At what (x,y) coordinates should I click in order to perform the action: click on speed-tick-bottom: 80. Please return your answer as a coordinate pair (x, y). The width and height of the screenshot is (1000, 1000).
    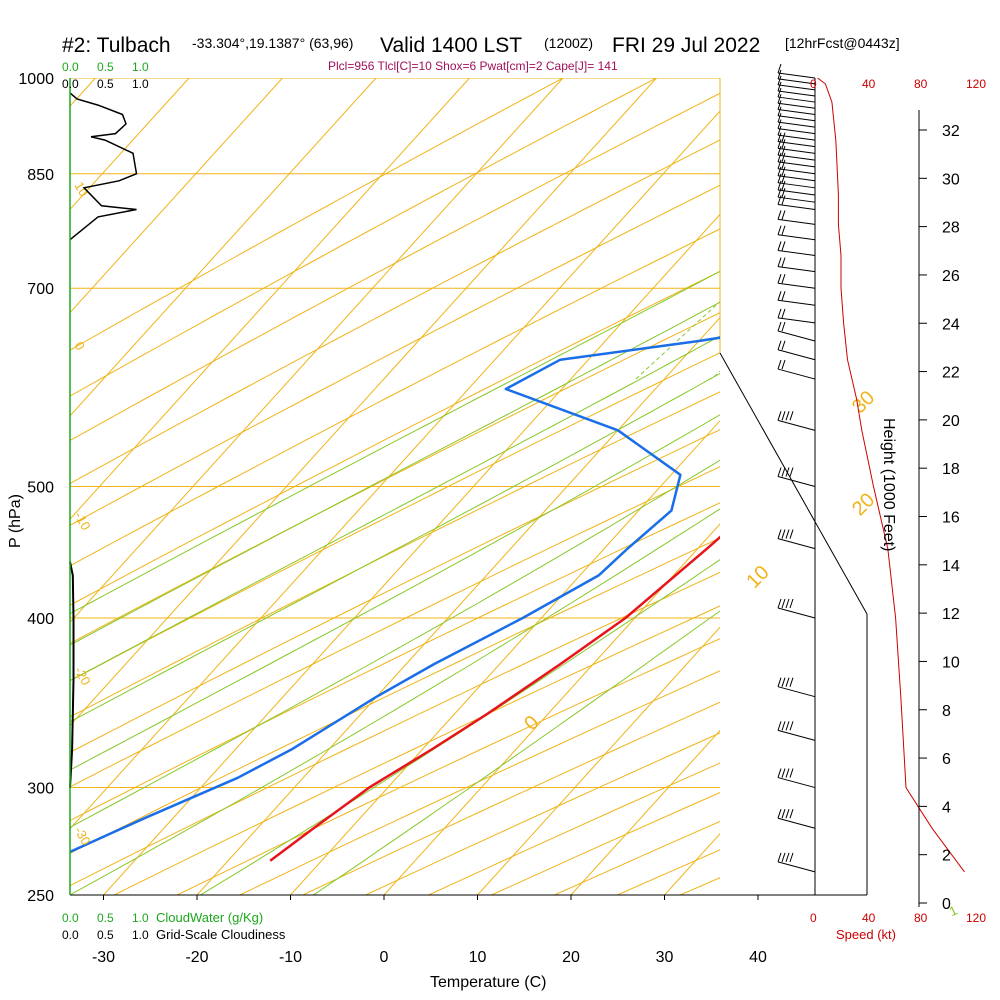
    Looking at the image, I should click on (921, 918).